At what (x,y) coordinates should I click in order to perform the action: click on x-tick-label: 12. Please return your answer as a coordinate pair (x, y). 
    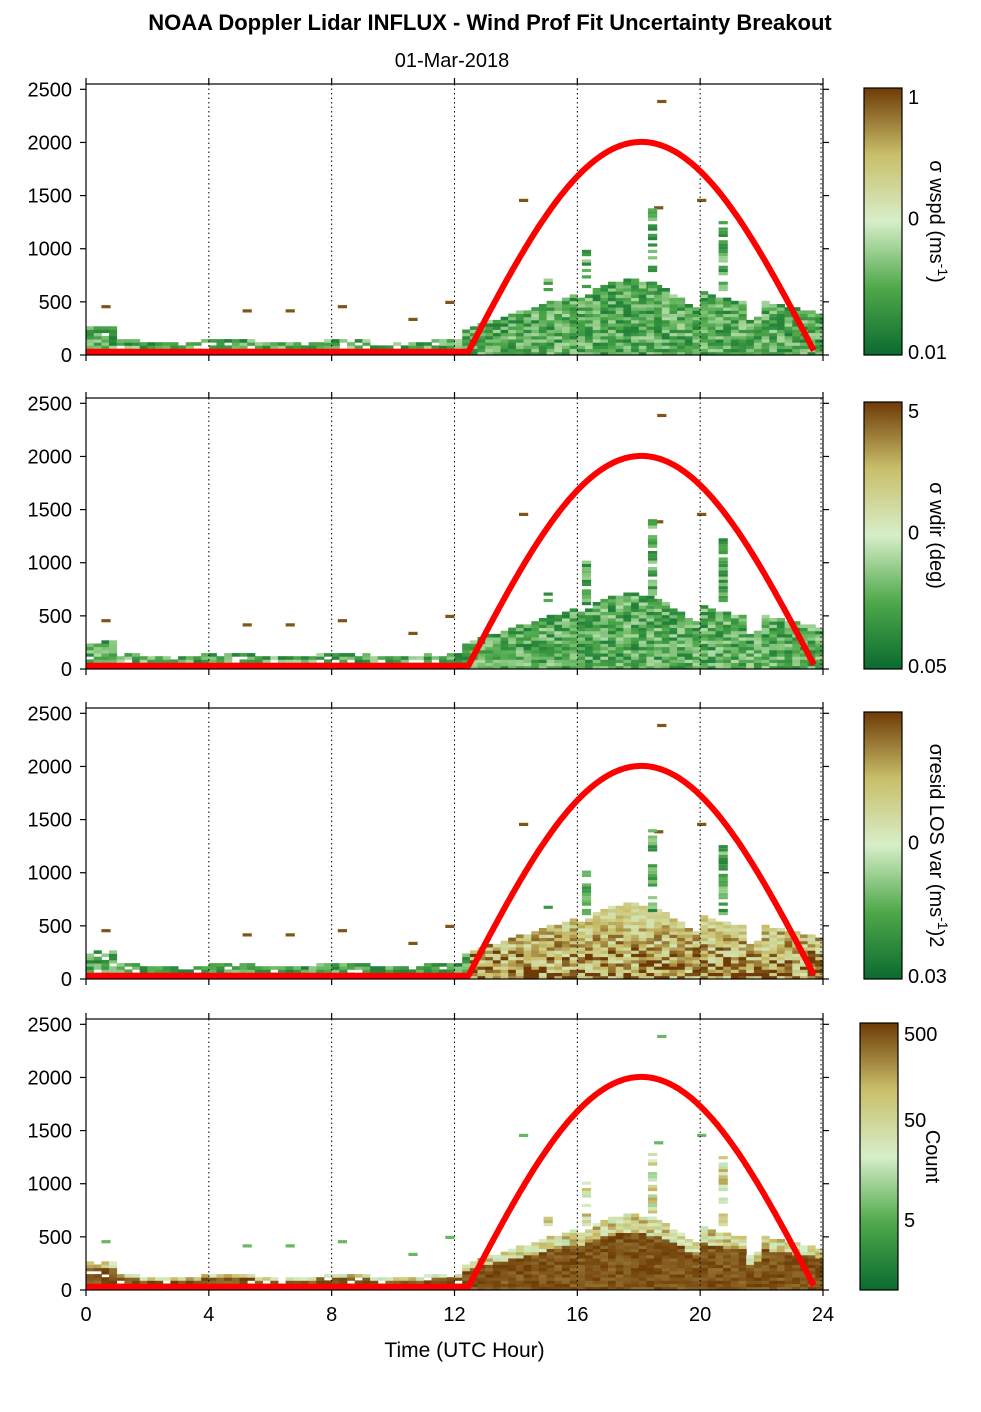
    Looking at the image, I should click on (454, 1315).